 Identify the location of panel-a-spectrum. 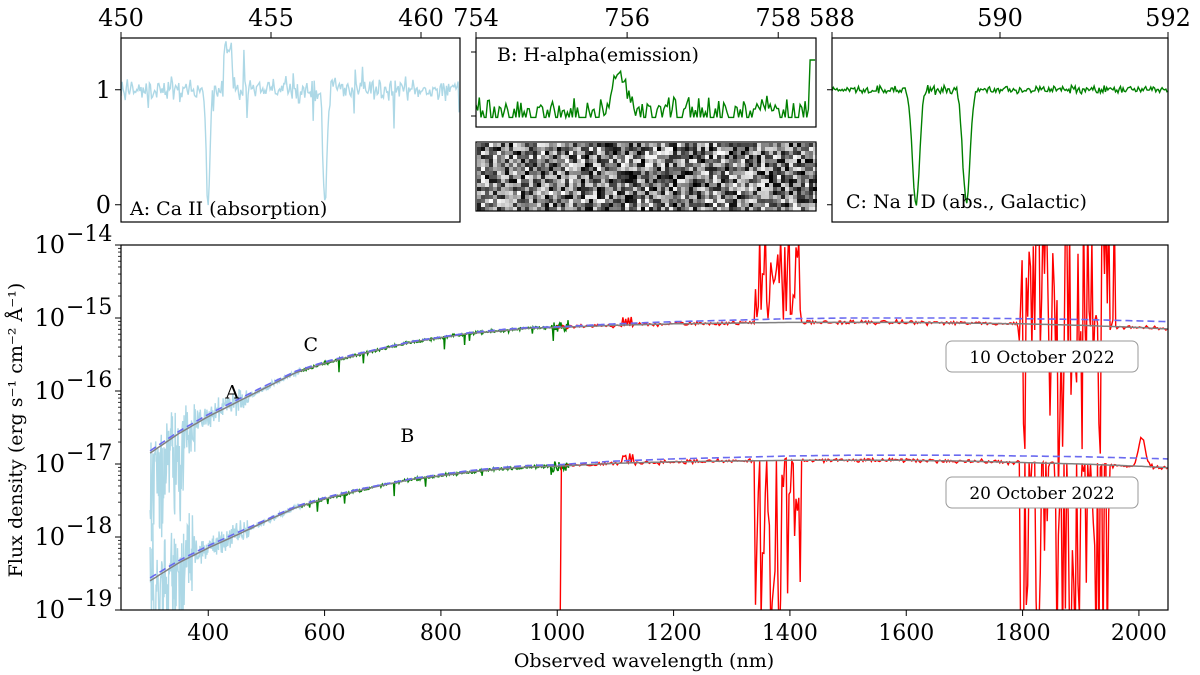
(290, 123).